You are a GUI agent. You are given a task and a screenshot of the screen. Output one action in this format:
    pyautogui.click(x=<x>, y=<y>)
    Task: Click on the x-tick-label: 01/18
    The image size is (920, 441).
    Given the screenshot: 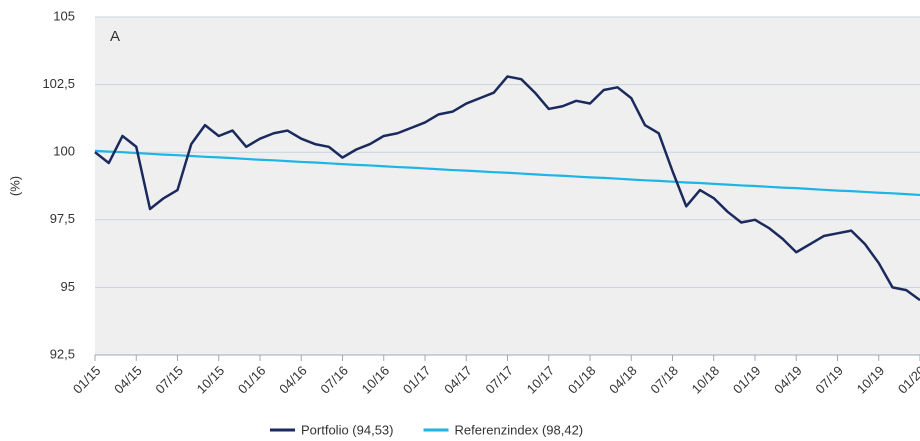 What is the action you would take?
    pyautogui.click(x=582, y=380)
    